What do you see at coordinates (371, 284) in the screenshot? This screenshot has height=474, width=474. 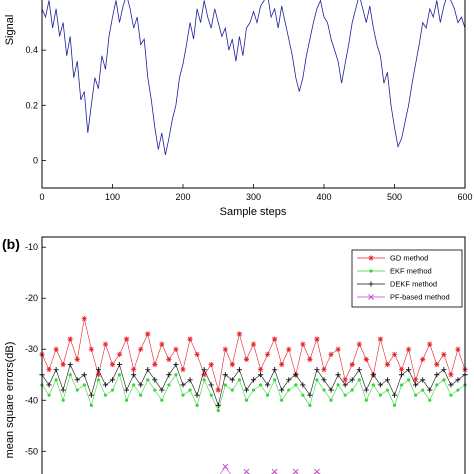 I see `legend-dekf-method-marker` at bounding box center [371, 284].